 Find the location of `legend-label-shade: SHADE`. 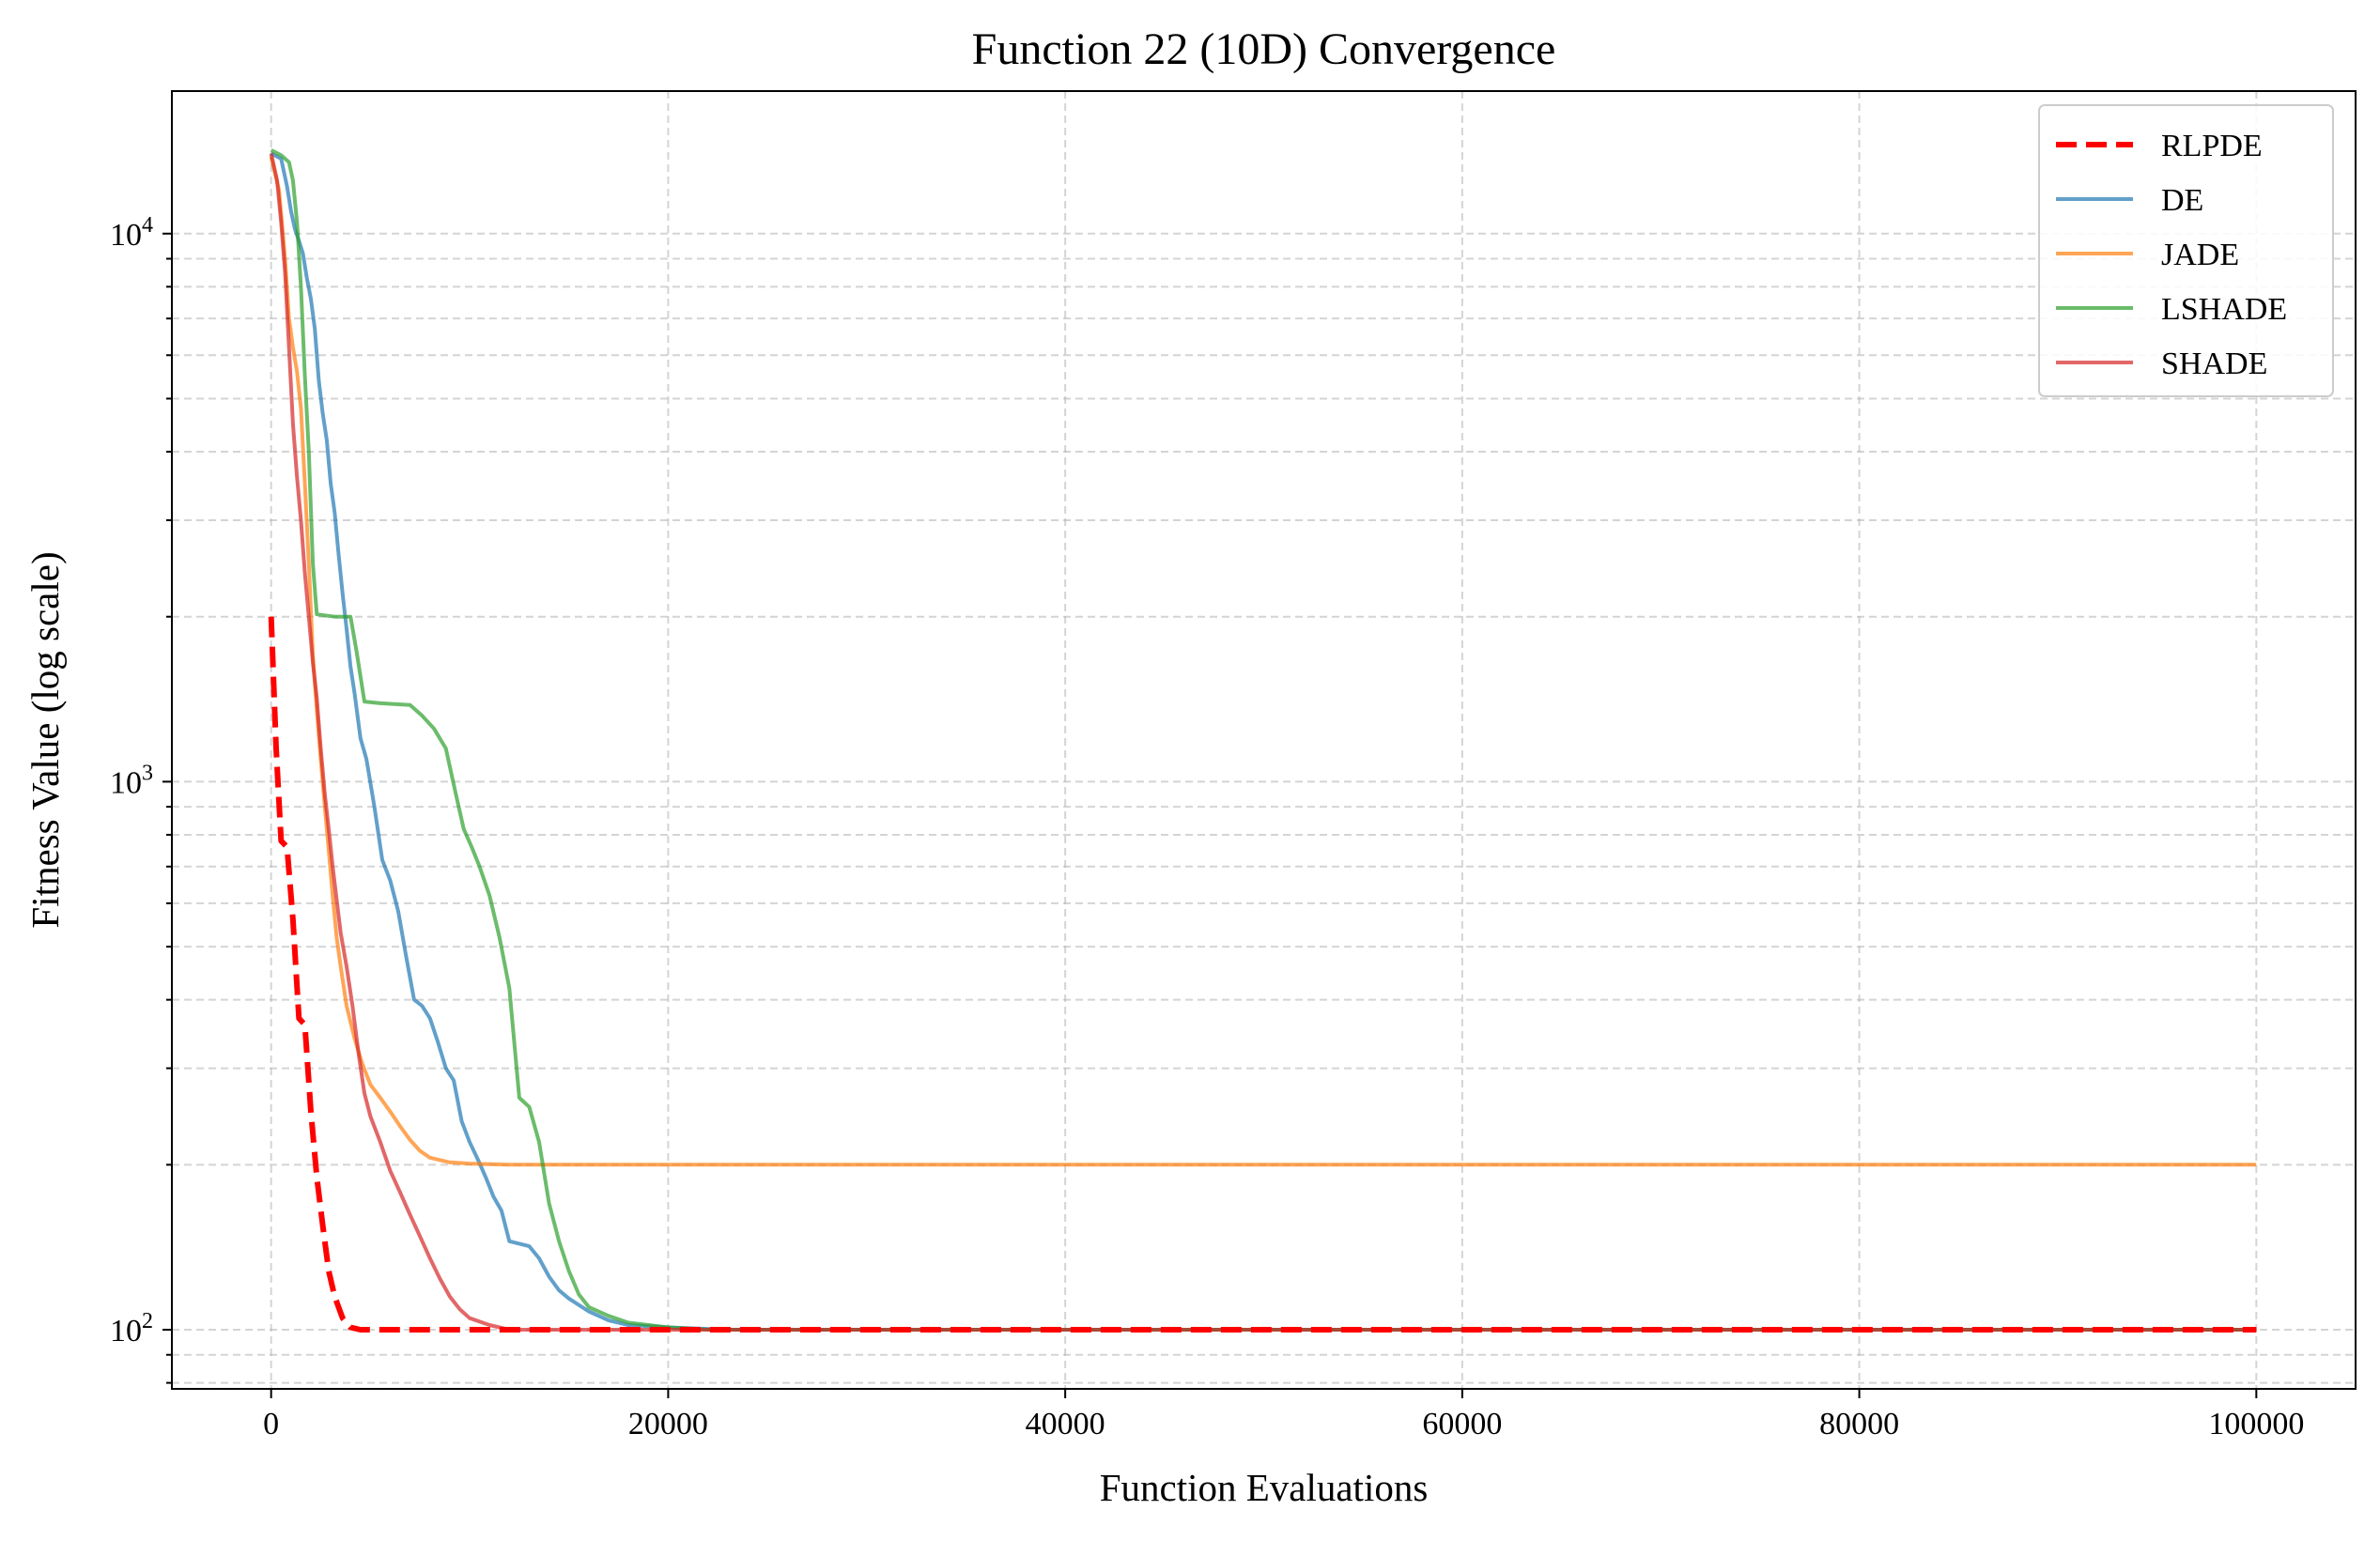

legend-label-shade: SHADE is located at coordinates (2214, 364).